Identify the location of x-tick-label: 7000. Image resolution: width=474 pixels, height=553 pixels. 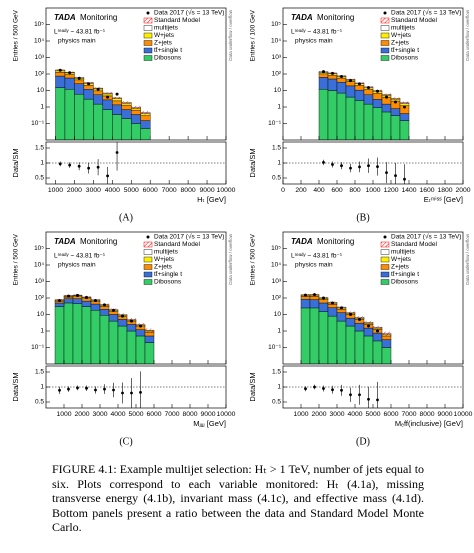
(171, 414).